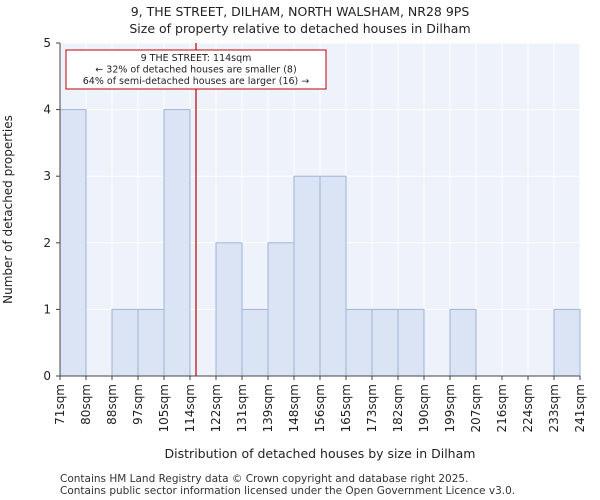 This screenshot has width=600, height=500. I want to click on x-tick-label: 233sqm, so click(554, 408).